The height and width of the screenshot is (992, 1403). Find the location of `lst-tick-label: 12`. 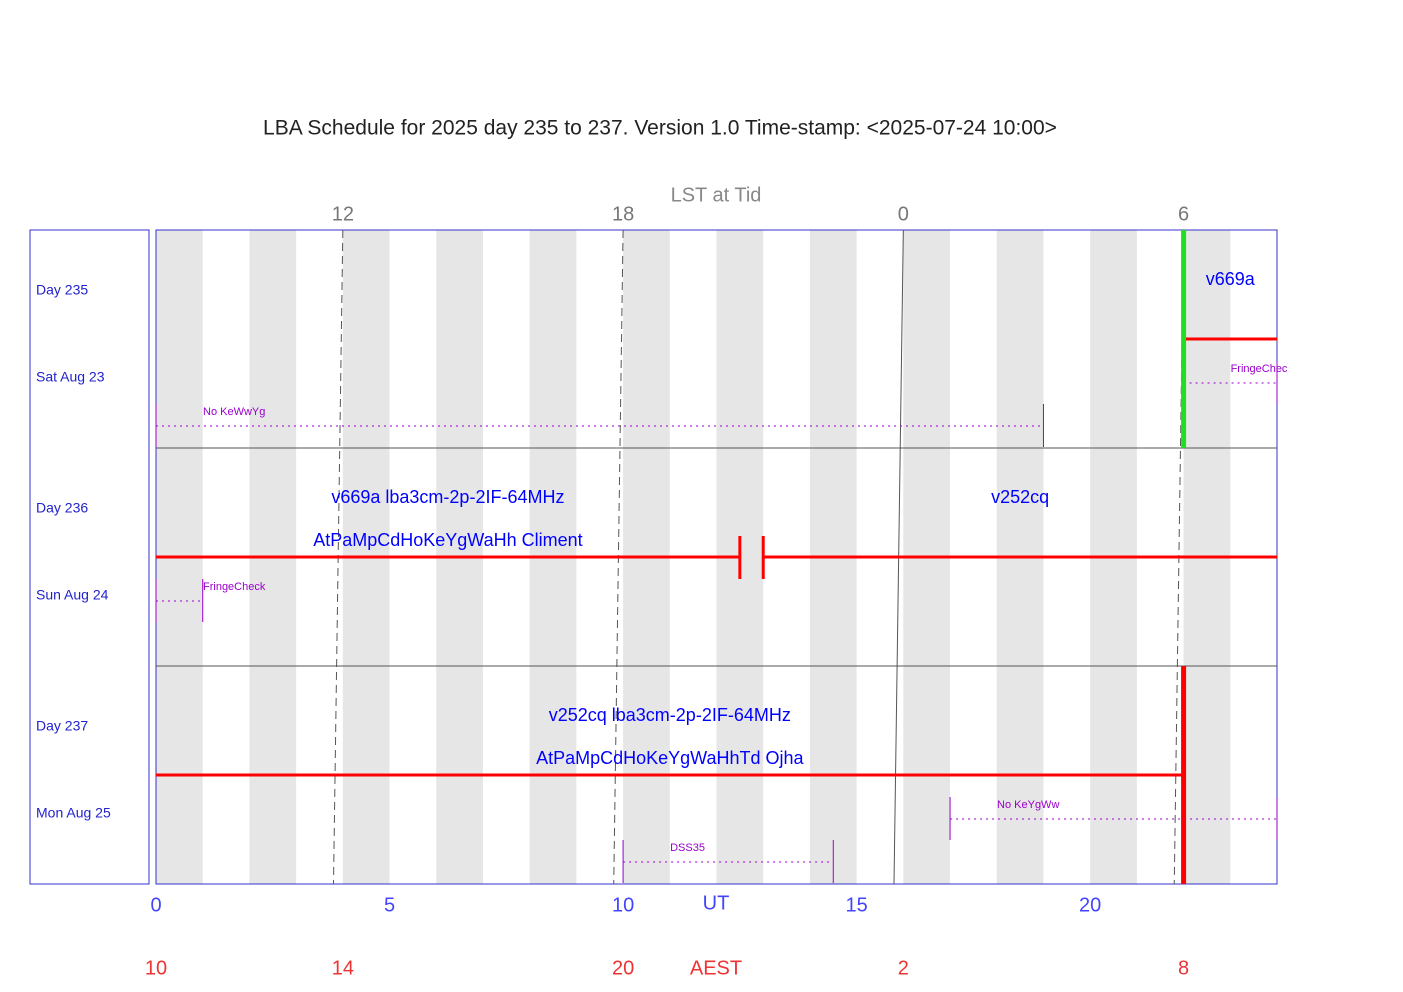

lst-tick-label: 12 is located at coordinates (343, 214).